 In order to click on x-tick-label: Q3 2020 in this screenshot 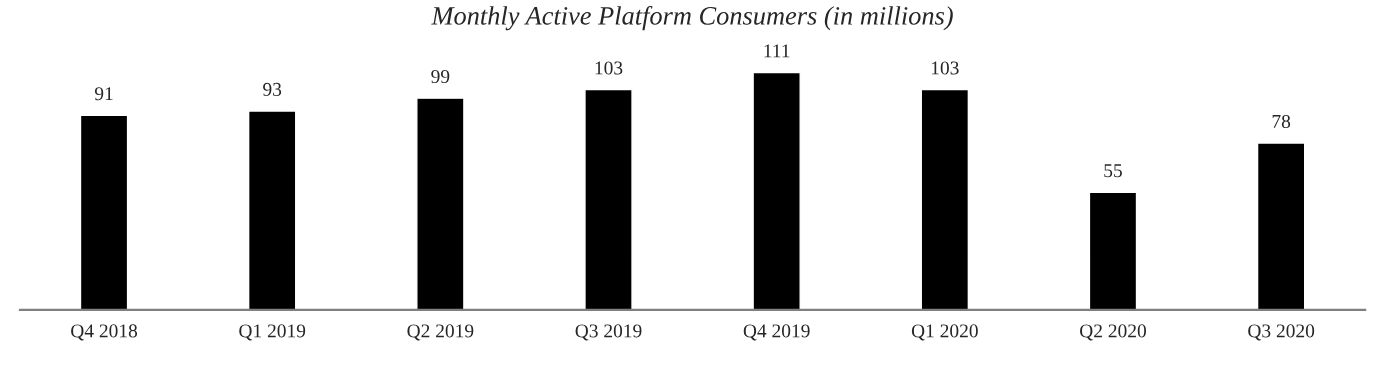, I will do `click(1281, 332)`.